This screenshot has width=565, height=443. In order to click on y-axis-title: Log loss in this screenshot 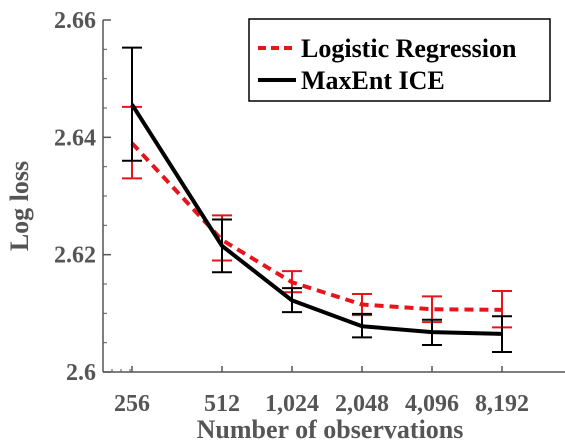, I will do `click(19, 206)`.